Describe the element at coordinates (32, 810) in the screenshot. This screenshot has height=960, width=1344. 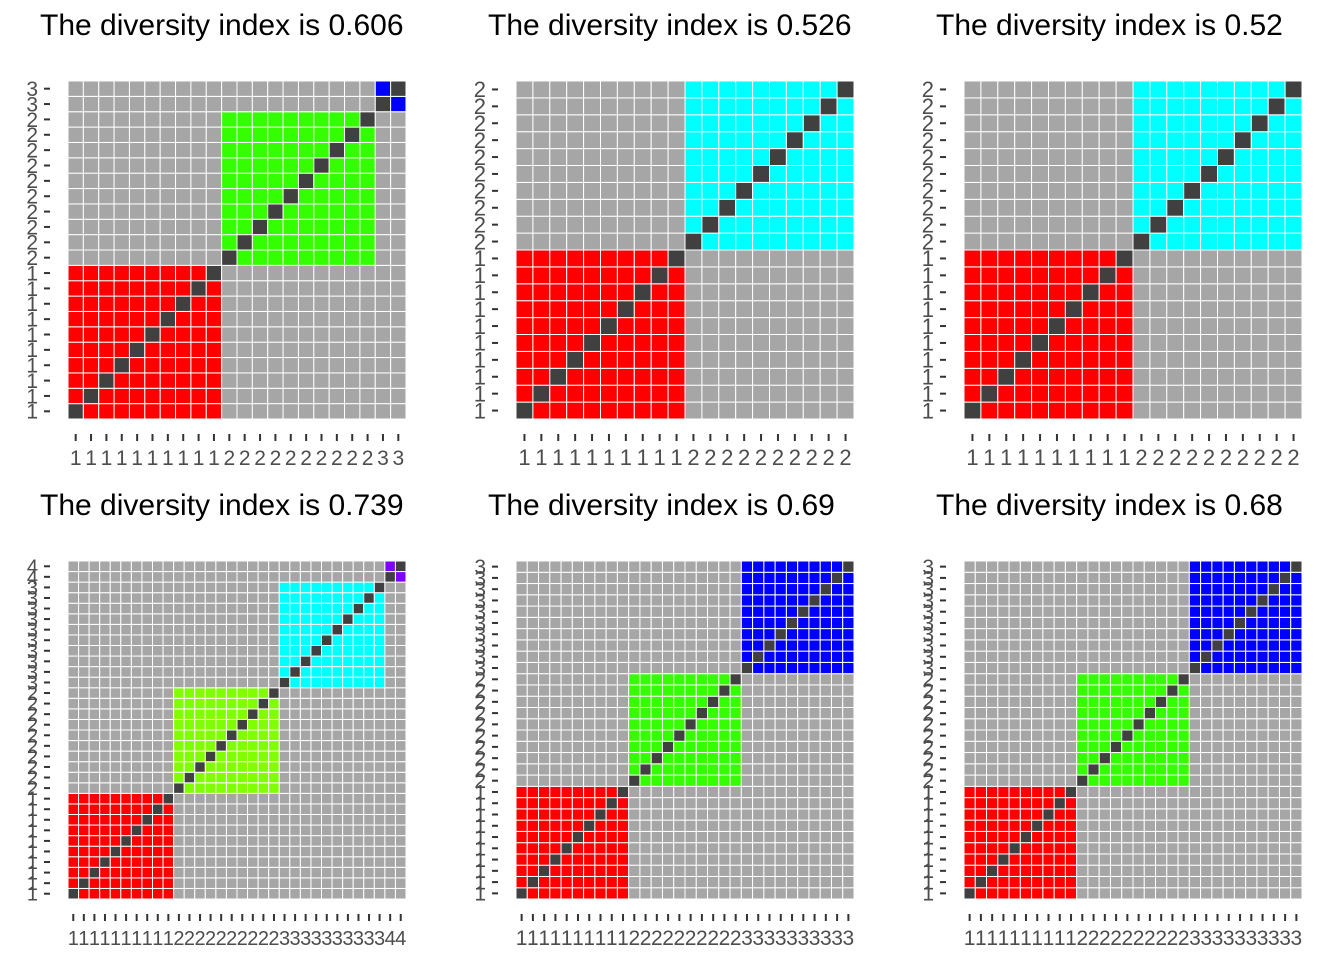
I see `y-tick-label: 1` at that location.